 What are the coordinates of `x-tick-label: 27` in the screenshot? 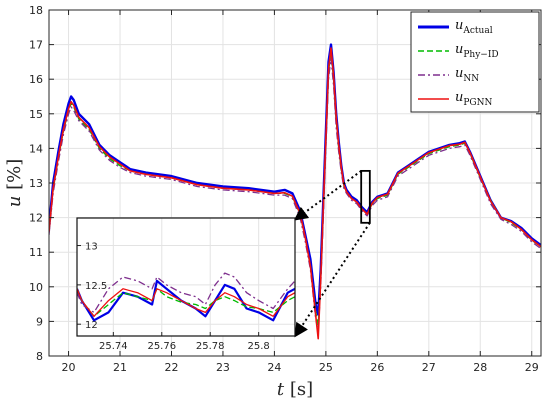 It's located at (429, 367).